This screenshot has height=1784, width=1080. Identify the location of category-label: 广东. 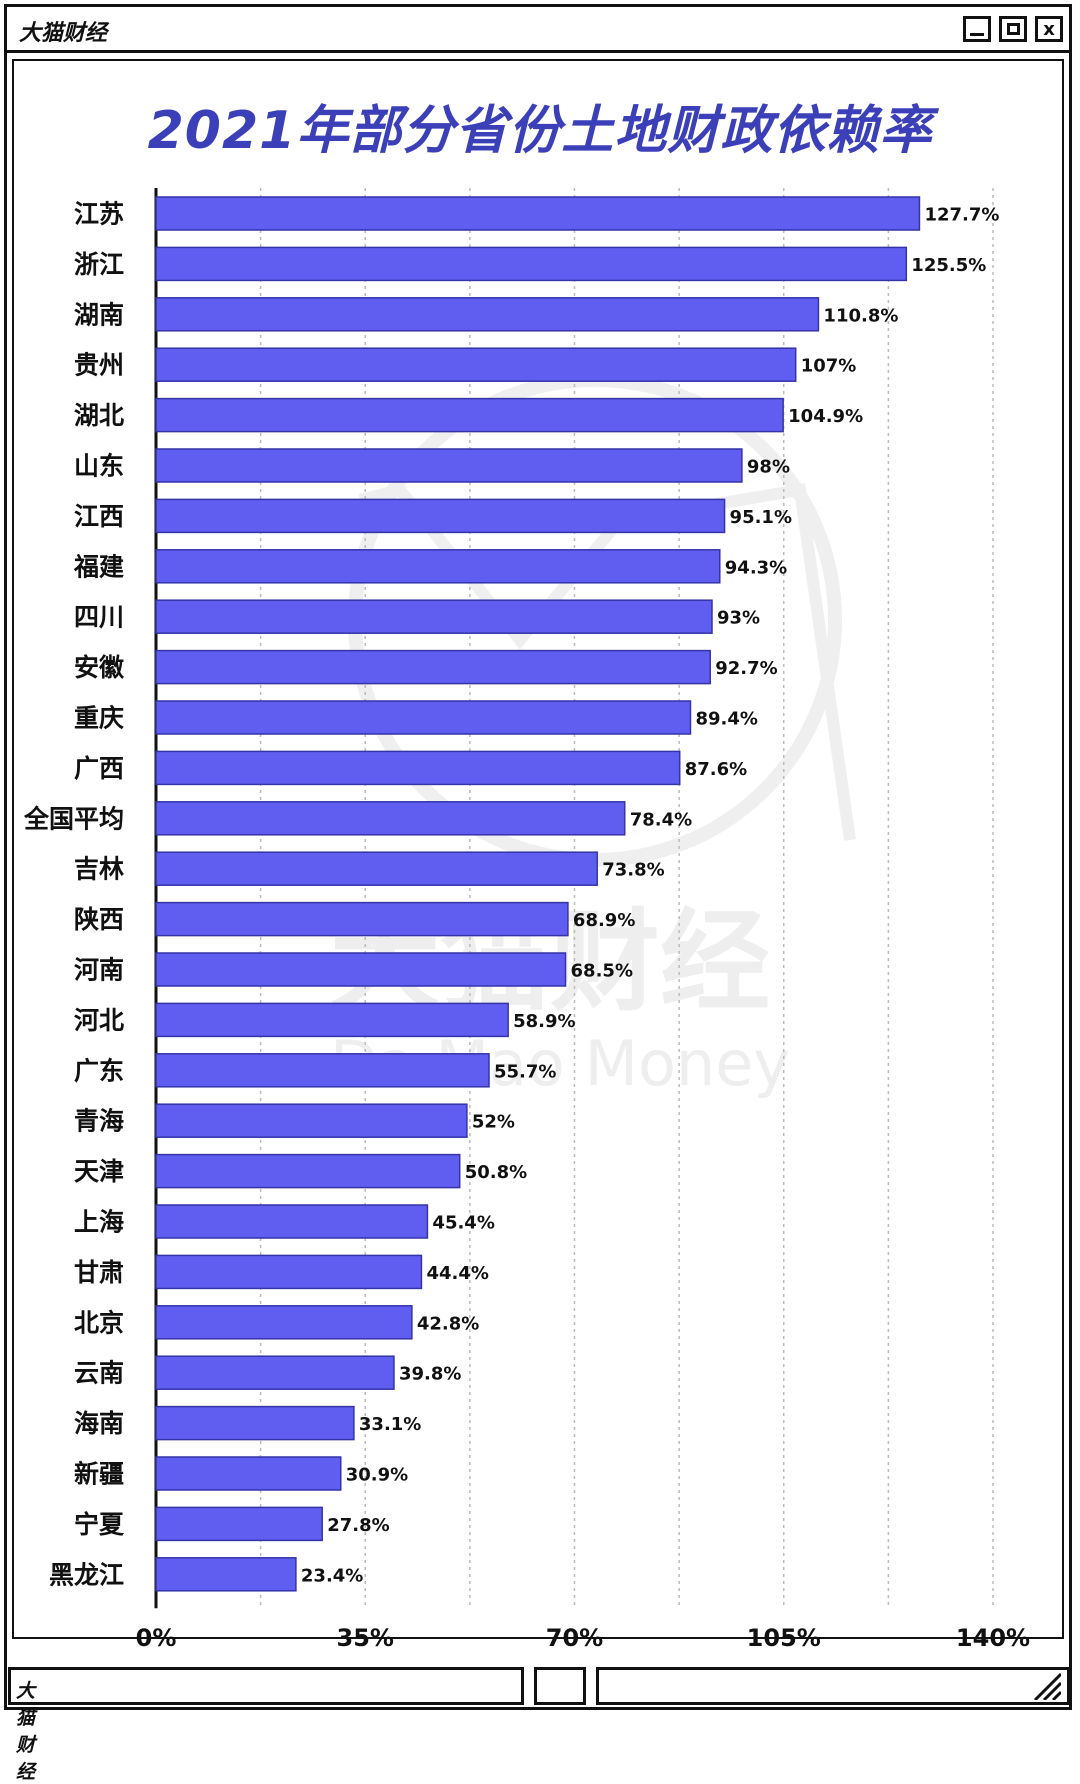
(99, 1070).